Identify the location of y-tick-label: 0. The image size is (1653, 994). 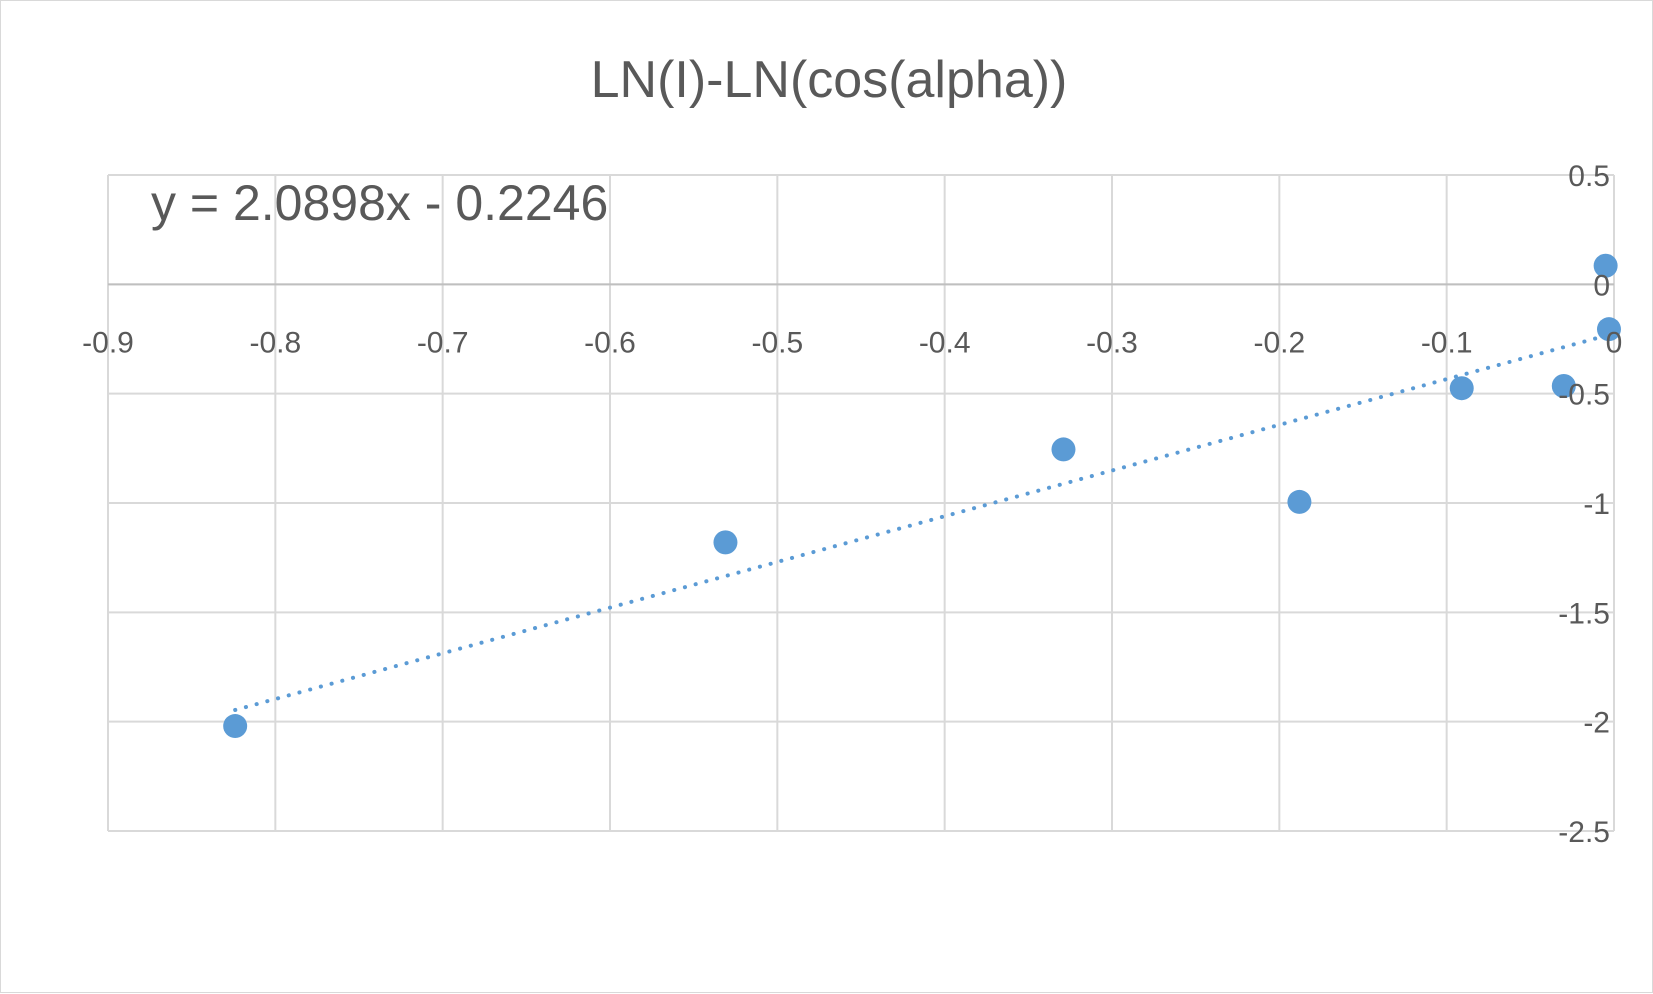
(1601, 285).